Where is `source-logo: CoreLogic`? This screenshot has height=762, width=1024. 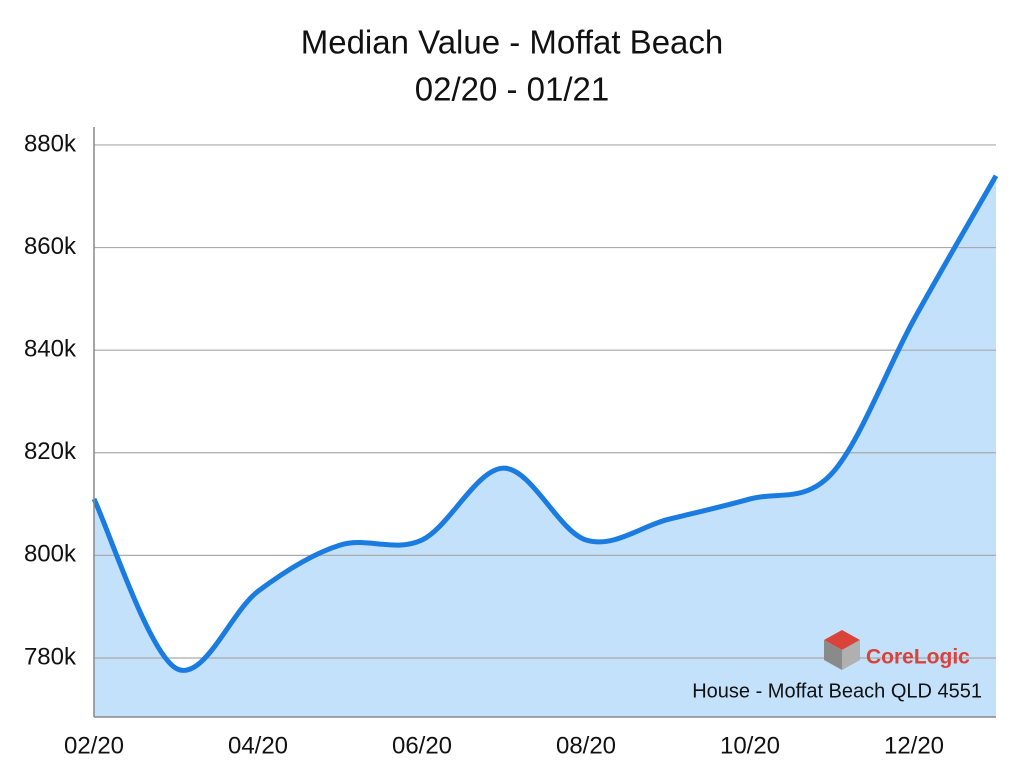 source-logo: CoreLogic is located at coordinates (897, 650).